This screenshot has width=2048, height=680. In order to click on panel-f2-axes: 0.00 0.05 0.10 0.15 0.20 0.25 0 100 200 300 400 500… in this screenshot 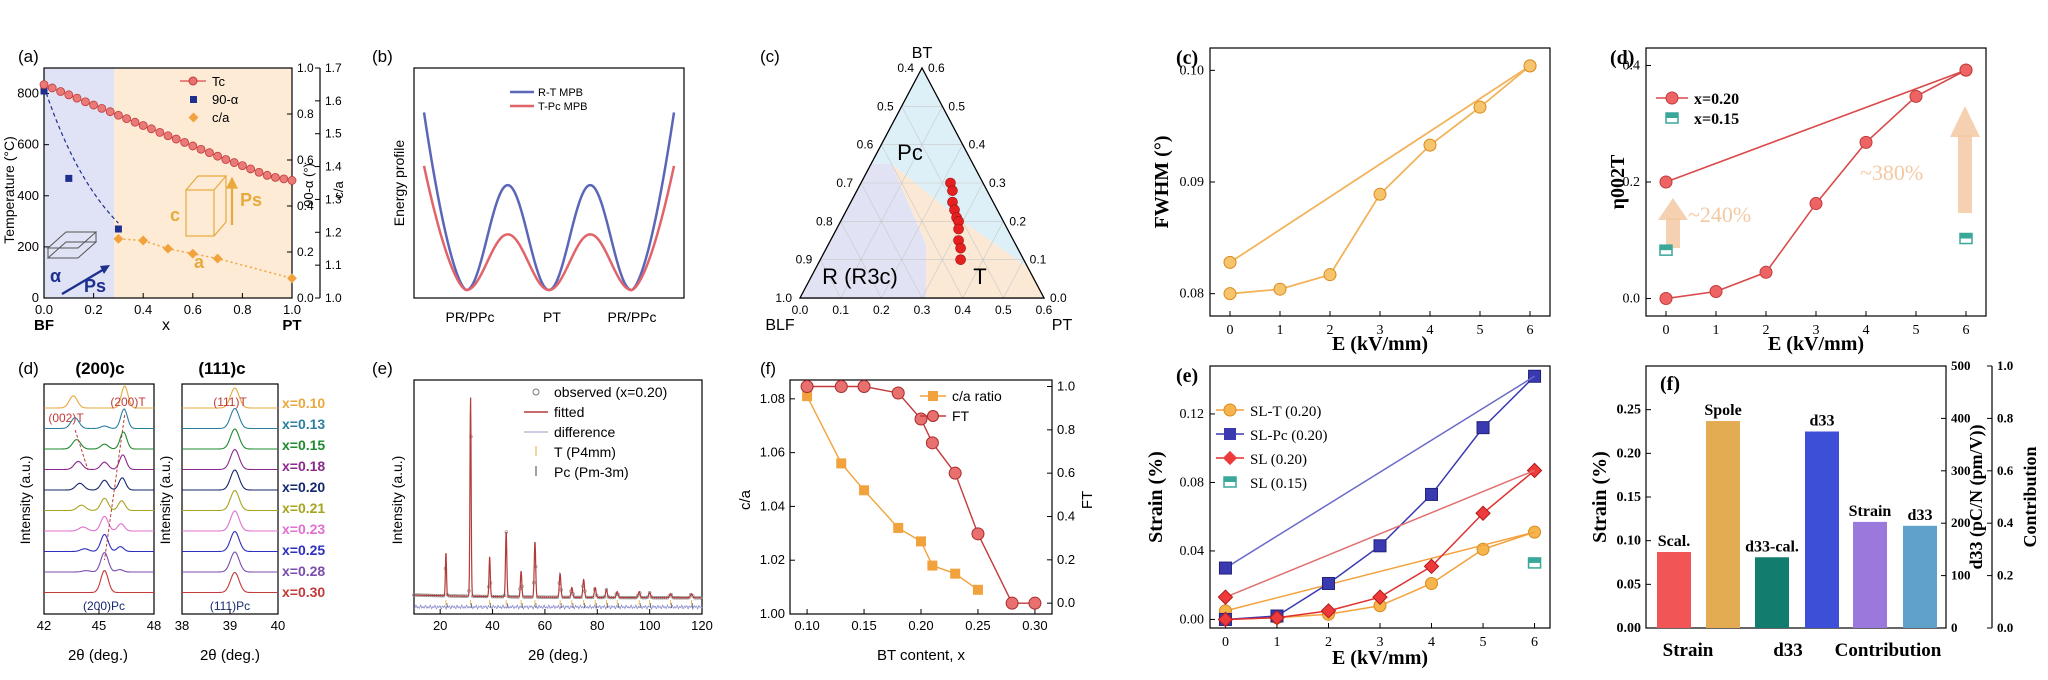, I will do `click(1815, 497)`.